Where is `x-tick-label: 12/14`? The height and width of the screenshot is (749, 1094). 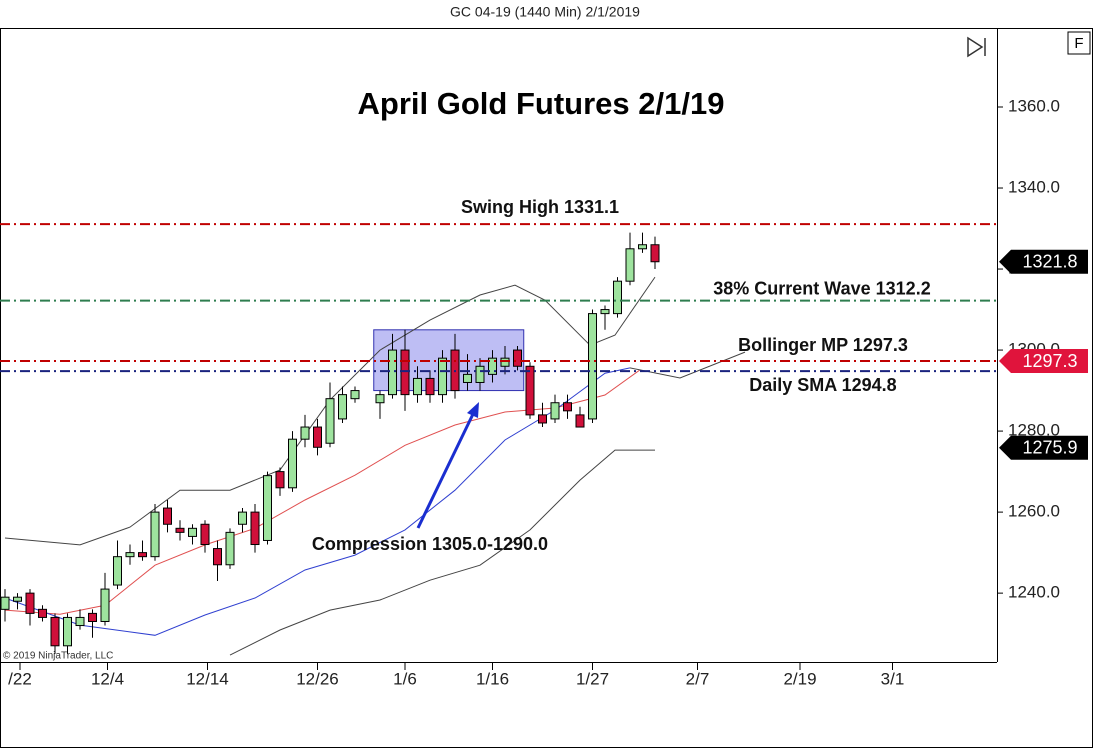 x-tick-label: 12/14 is located at coordinates (207, 678).